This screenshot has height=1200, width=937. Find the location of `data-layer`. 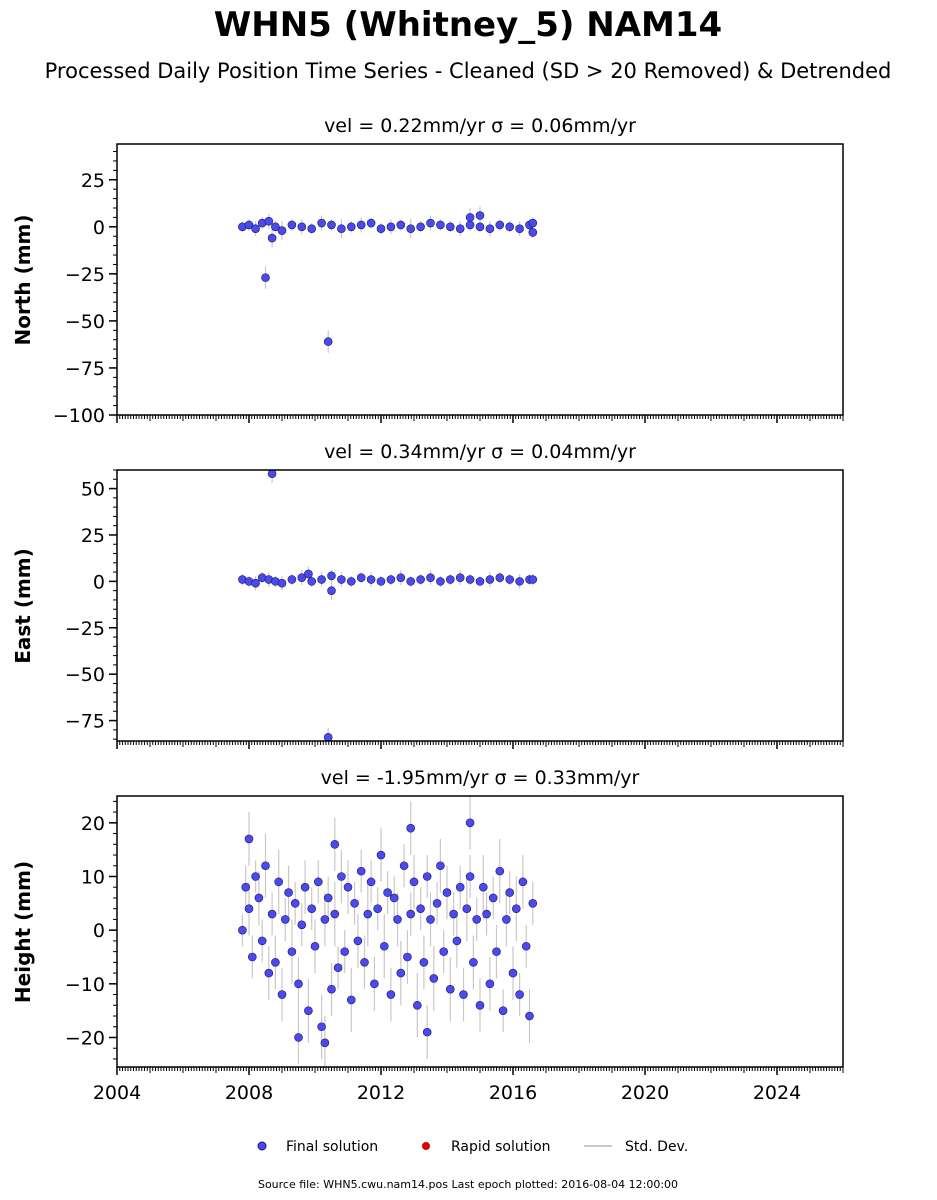

data-layer is located at coordinates (388, 931).